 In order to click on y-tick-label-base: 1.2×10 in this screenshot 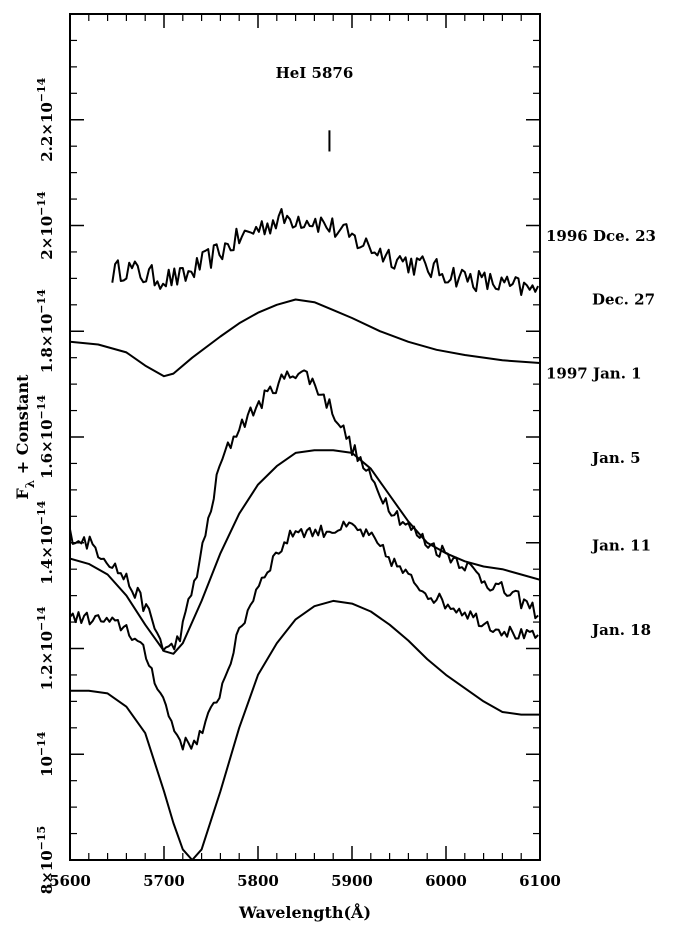, I will do `click(47, 661)`.